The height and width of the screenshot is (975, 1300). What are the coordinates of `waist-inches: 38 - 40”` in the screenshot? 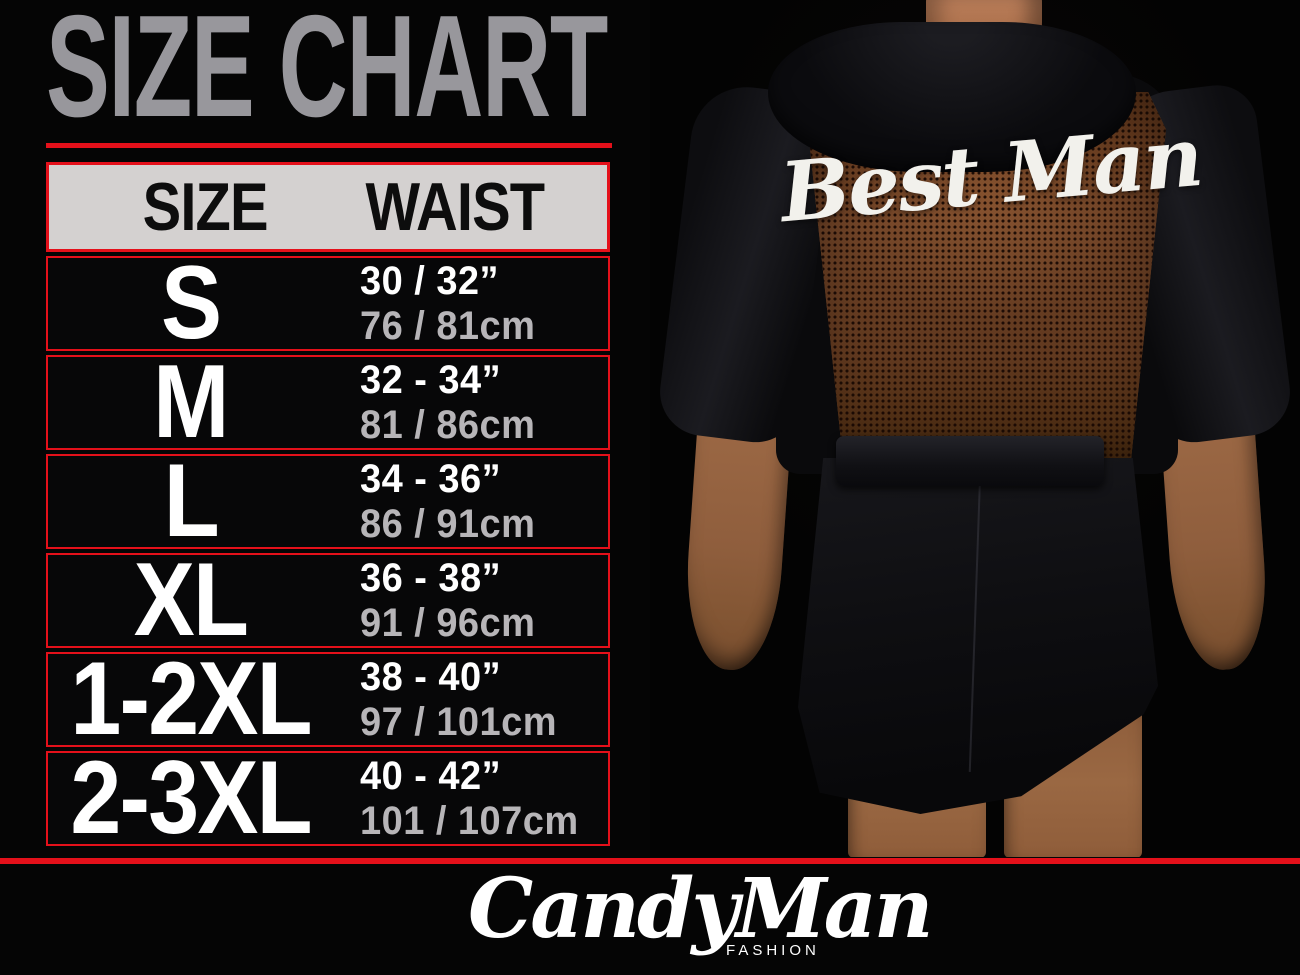 It's located at (430, 676).